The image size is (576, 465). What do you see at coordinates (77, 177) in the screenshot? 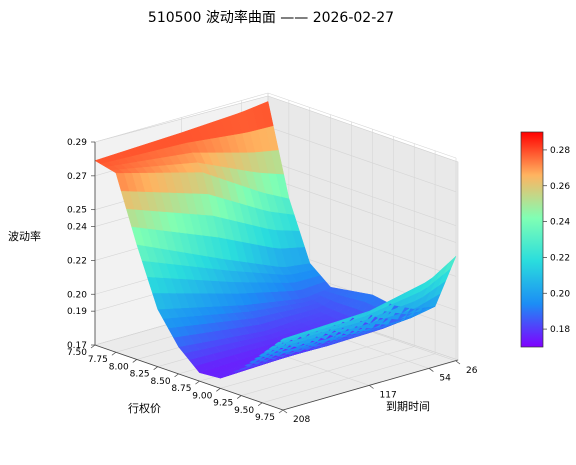
I see `z-tick-label: 0.27` at bounding box center [77, 177].